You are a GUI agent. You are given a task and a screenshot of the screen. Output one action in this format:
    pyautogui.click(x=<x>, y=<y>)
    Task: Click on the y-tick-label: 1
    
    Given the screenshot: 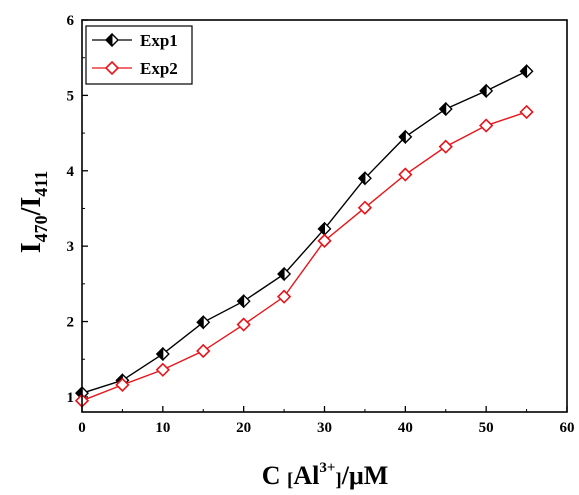 What is the action you would take?
    pyautogui.click(x=71, y=398)
    